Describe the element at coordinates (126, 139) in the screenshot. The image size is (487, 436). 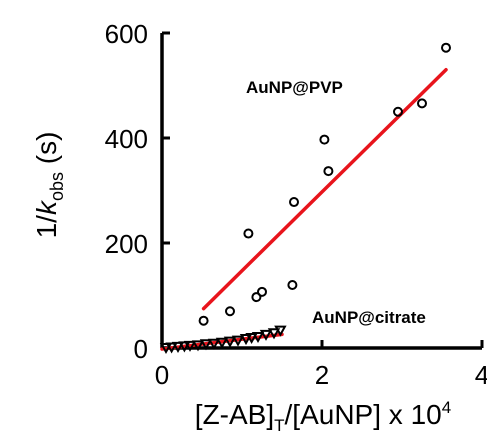
I see `y-tick-label: 400` at that location.